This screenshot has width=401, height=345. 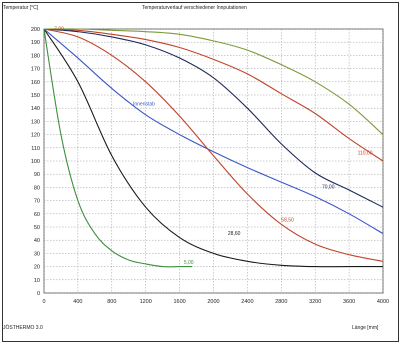 I want to click on series-label-3: 58,50, so click(x=287, y=221).